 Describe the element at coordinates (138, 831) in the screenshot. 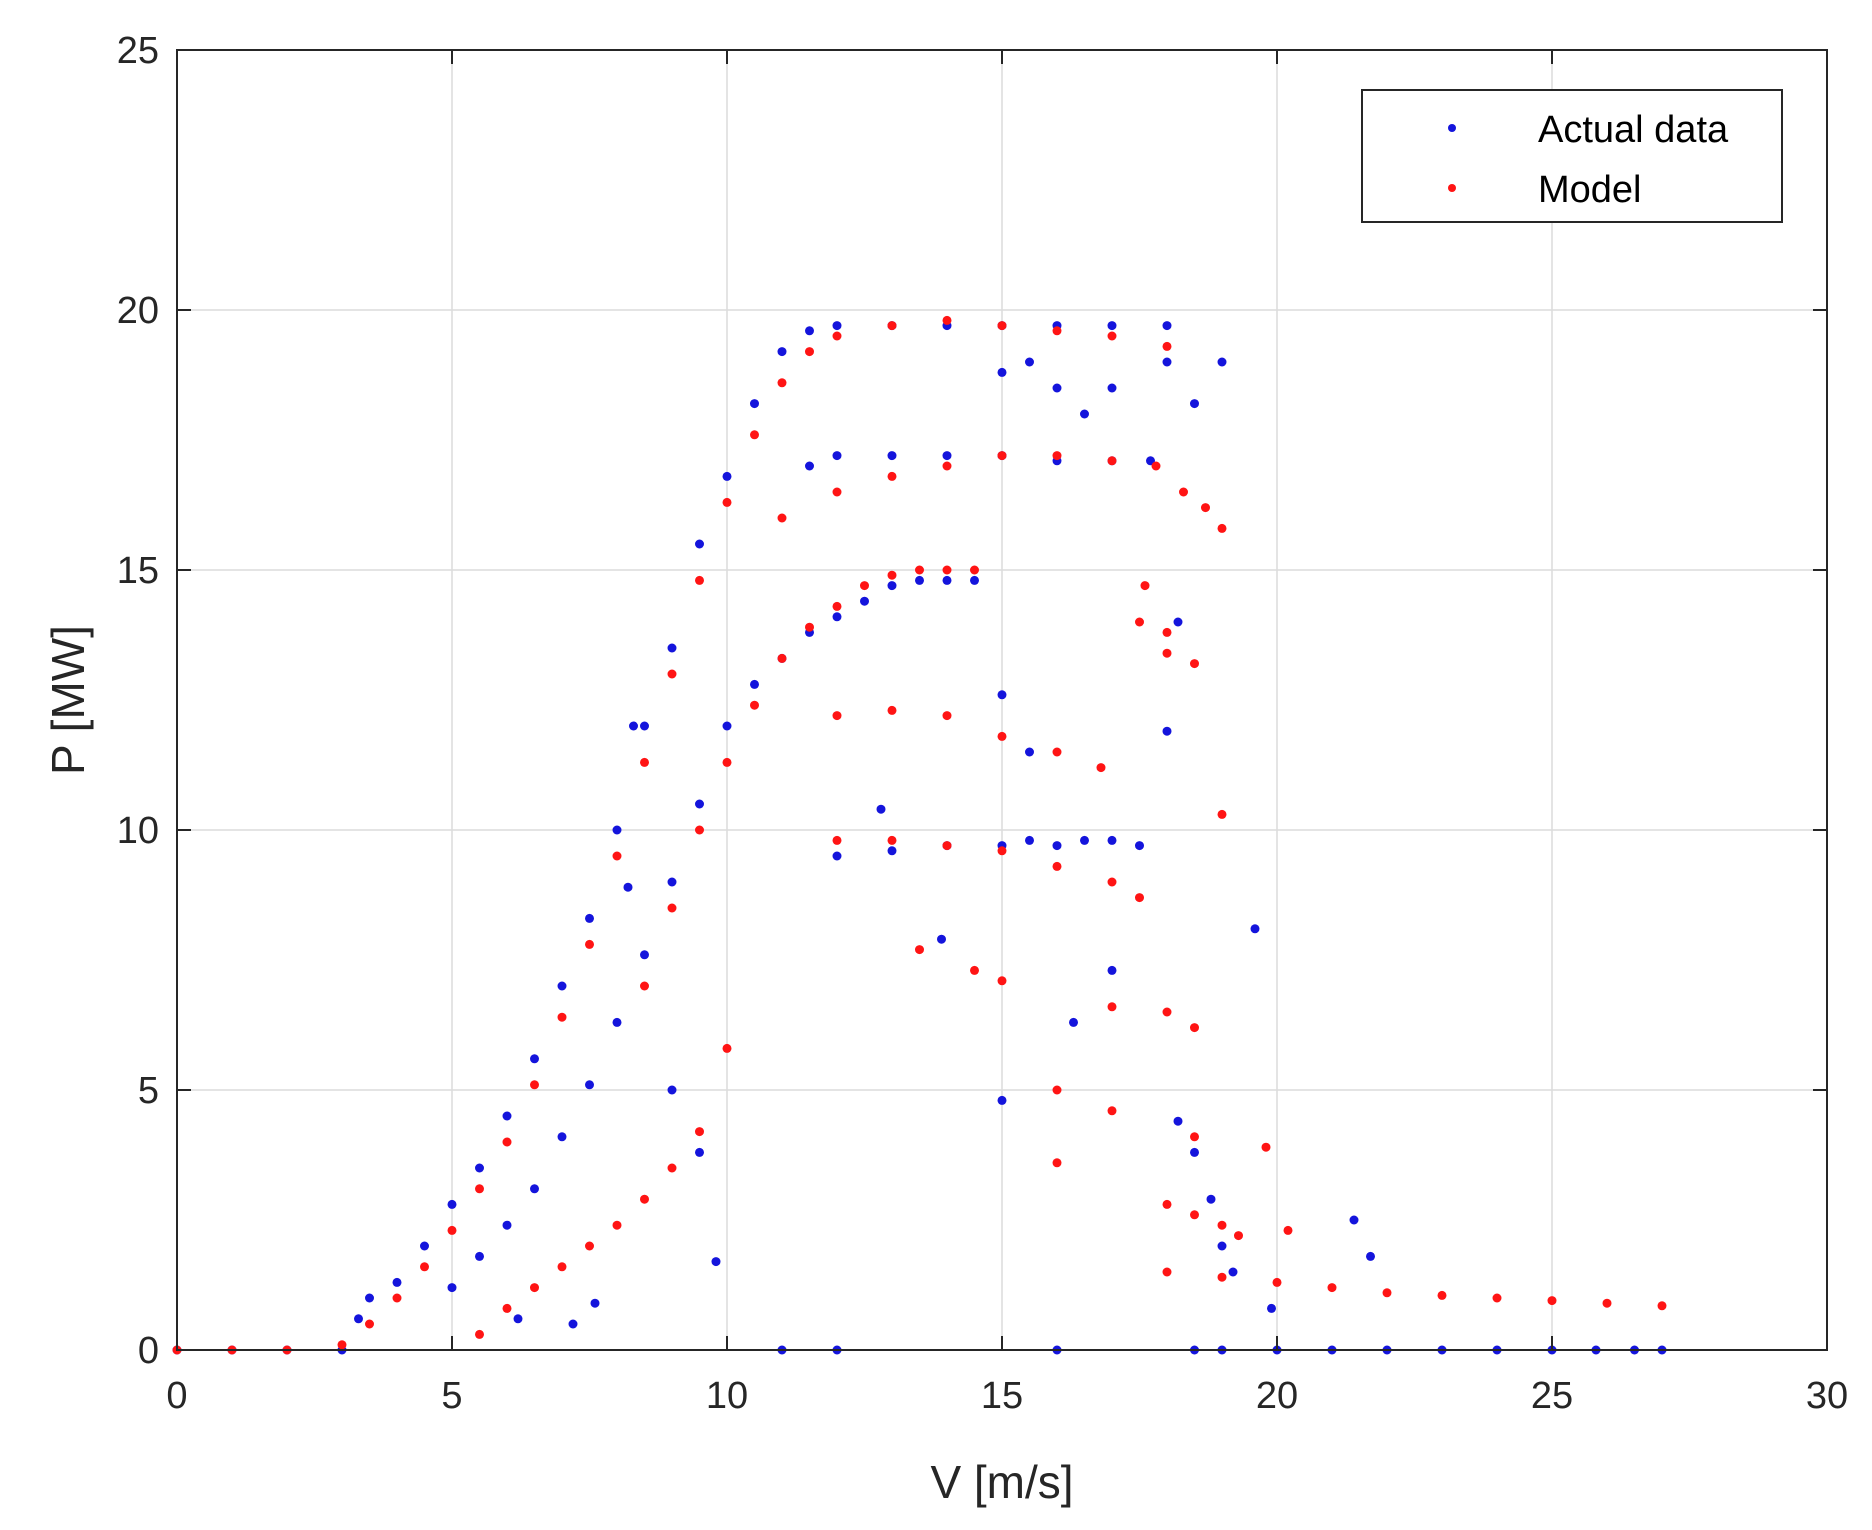

I see `y-tick-label: 10` at that location.